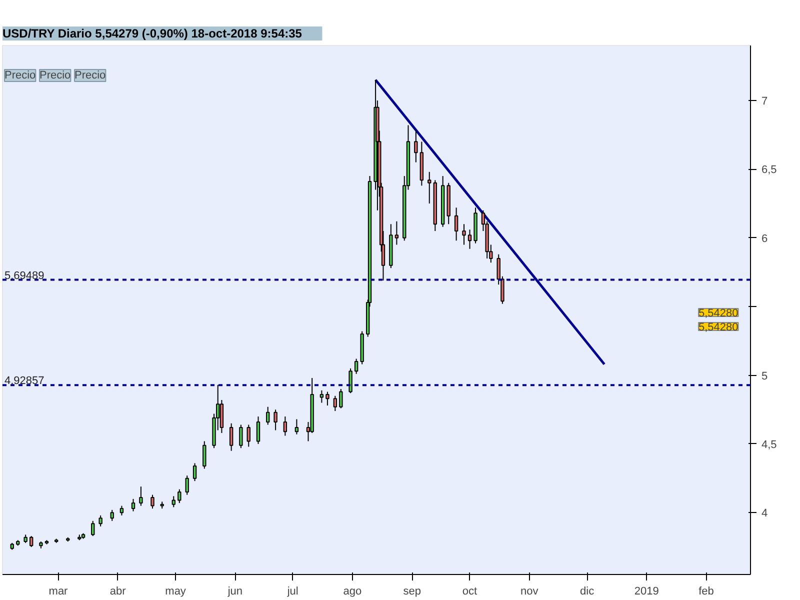 The width and height of the screenshot is (800, 600). I want to click on y-tick-label: 6, so click(765, 238).